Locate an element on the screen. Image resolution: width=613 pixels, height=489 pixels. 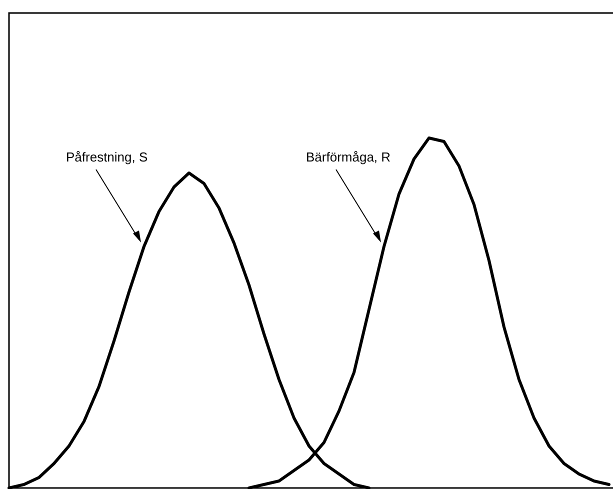
text: Påfrestning, S is located at coordinates (107, 157).